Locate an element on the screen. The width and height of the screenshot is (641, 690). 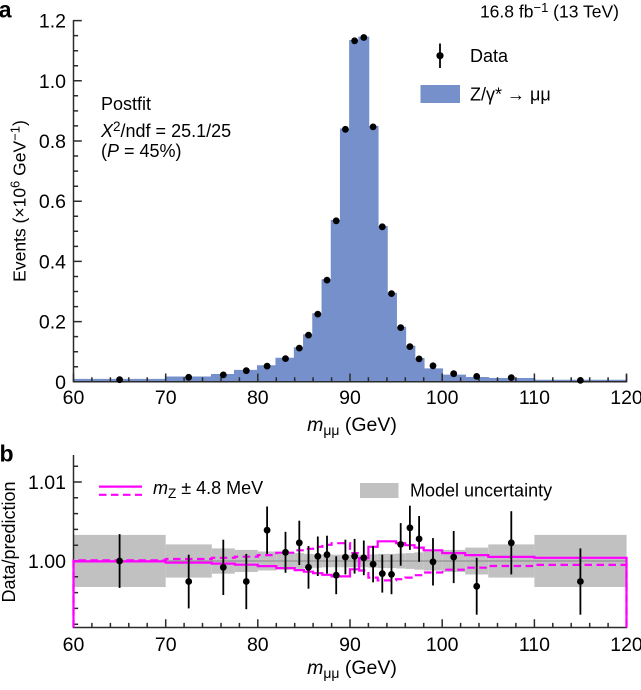
svg-text: 0.8 is located at coordinates (52, 142).